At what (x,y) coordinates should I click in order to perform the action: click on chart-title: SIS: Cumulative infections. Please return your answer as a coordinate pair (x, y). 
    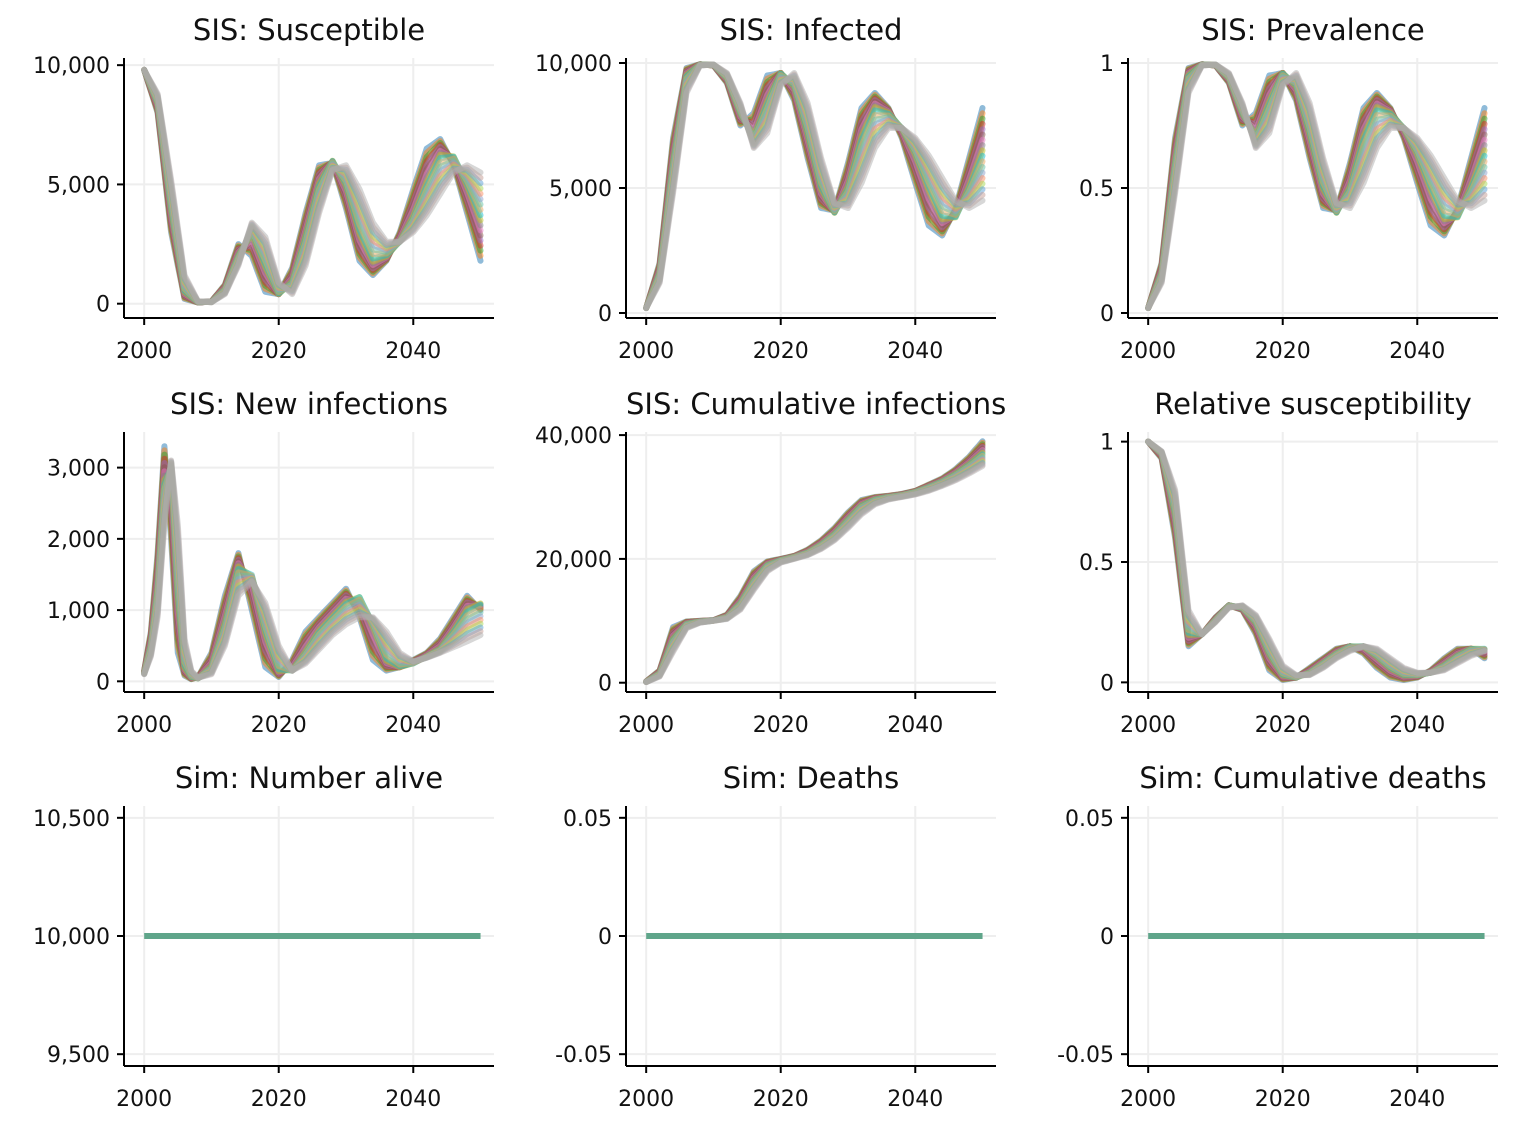
    Looking at the image, I should click on (816, 404).